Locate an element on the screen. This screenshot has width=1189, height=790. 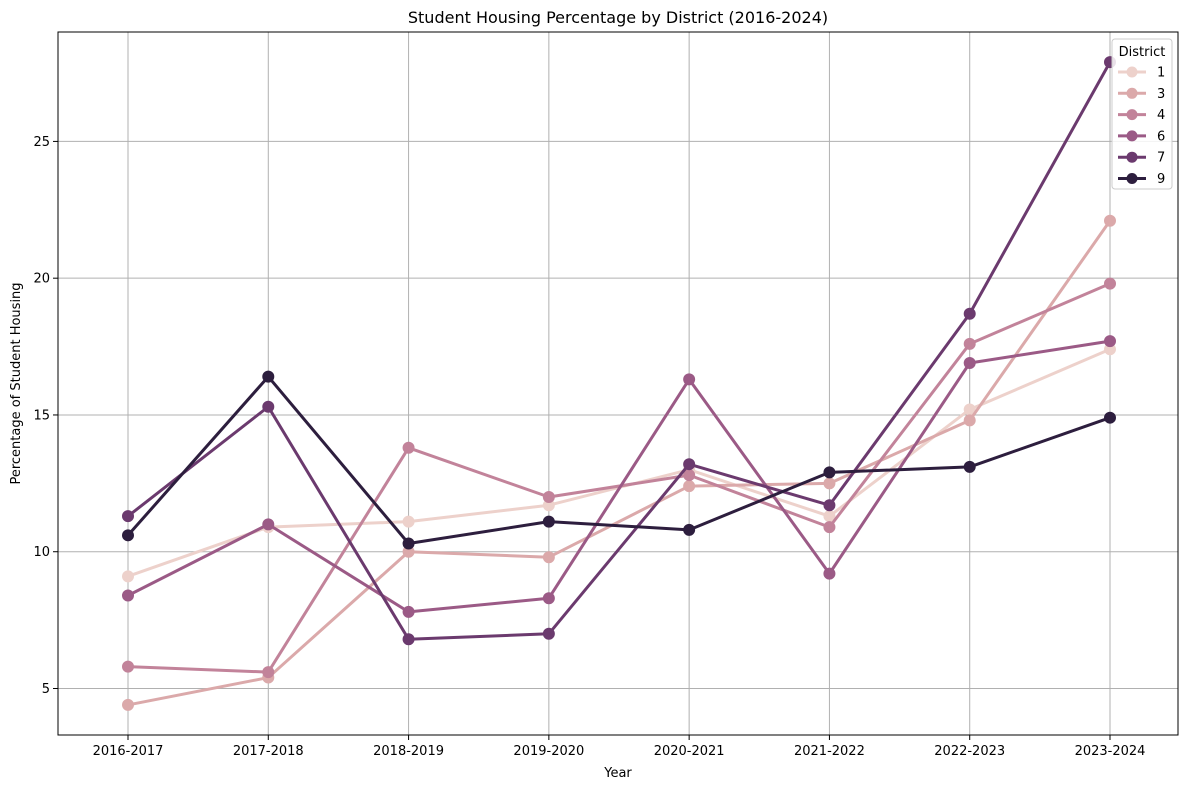
x-tick-label: 2021-2022 is located at coordinates (829, 751).